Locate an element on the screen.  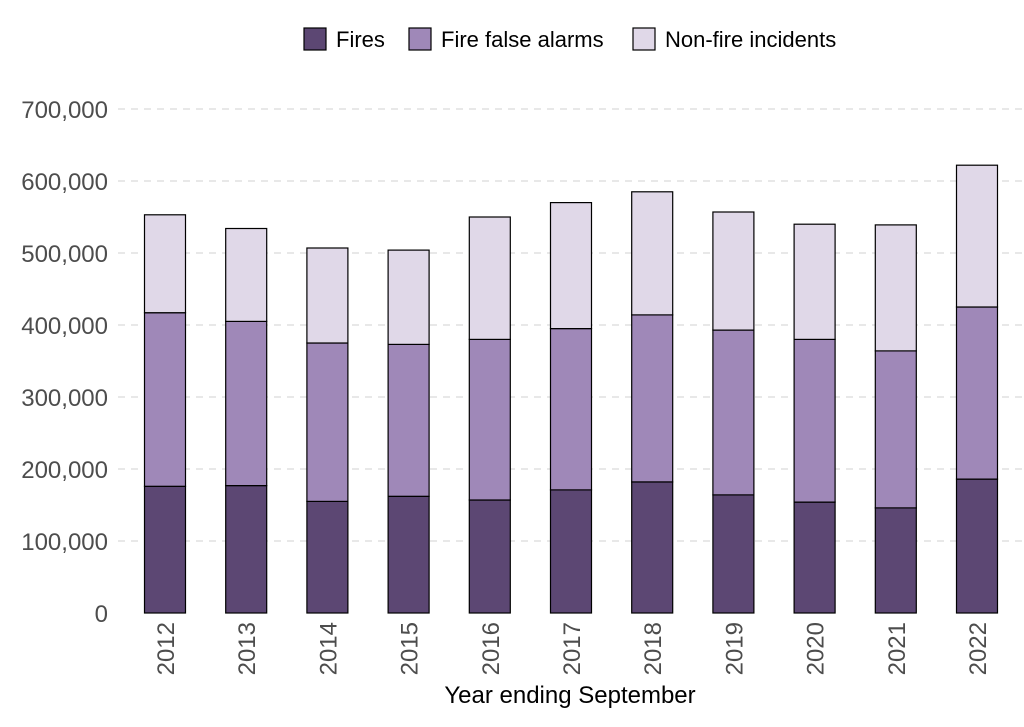
bar-fire-false-alarms-2018 is located at coordinates (652, 398).